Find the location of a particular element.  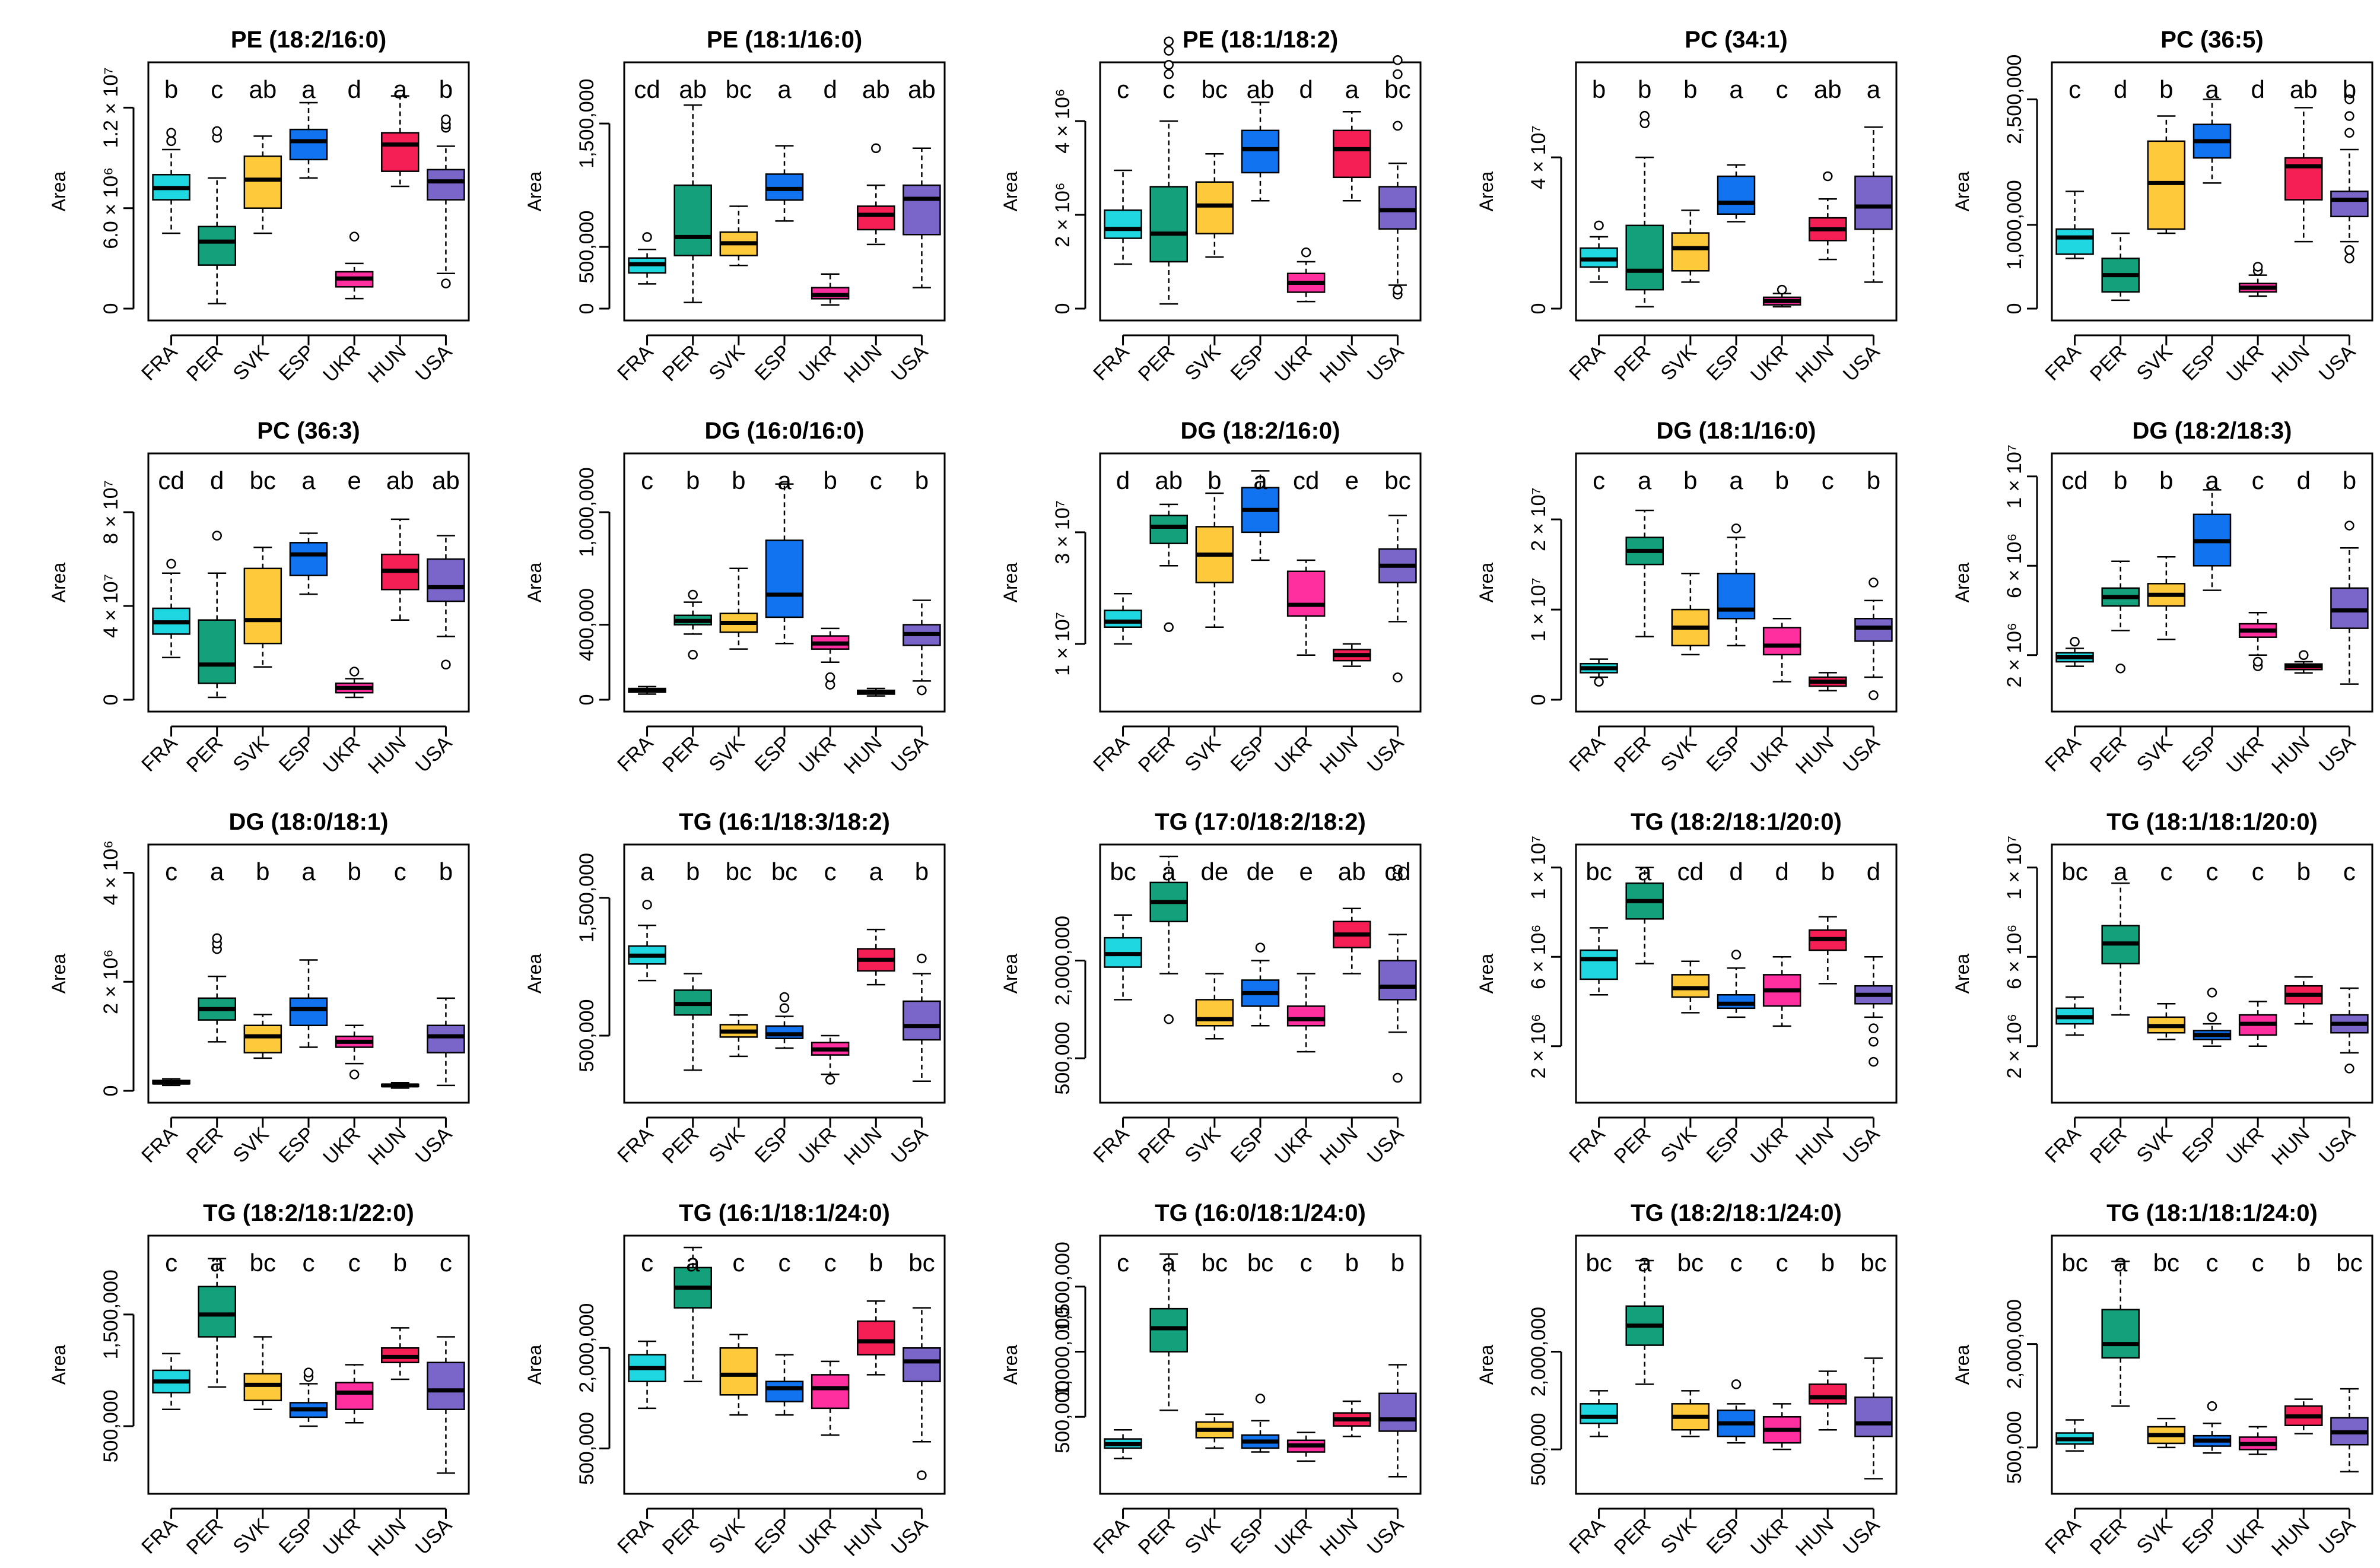

chart-title: TG (16:0/18:1/24:0) is located at coordinates (1260, 1213).